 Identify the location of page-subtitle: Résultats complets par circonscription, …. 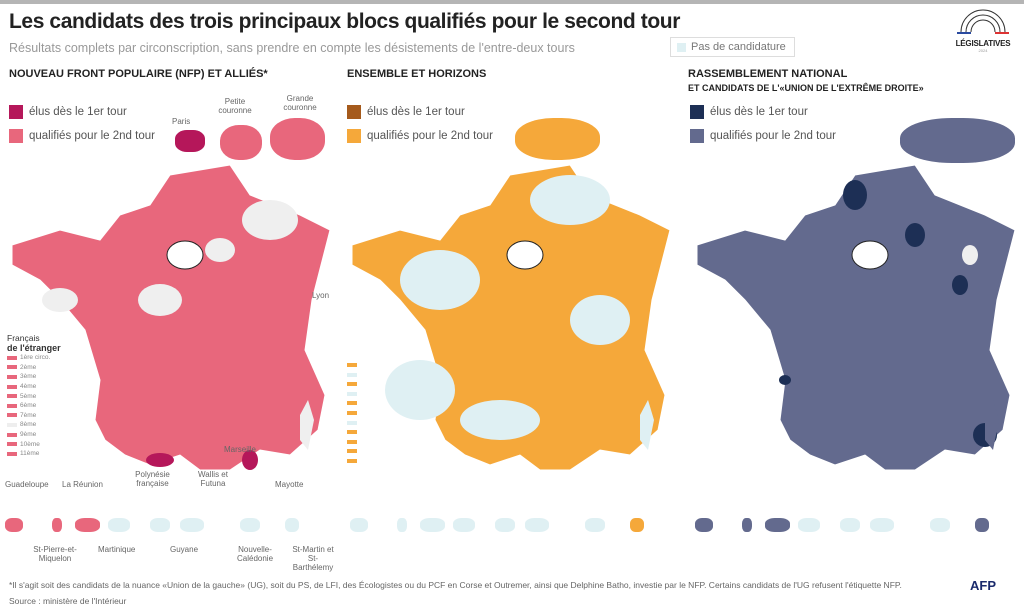
(292, 48).